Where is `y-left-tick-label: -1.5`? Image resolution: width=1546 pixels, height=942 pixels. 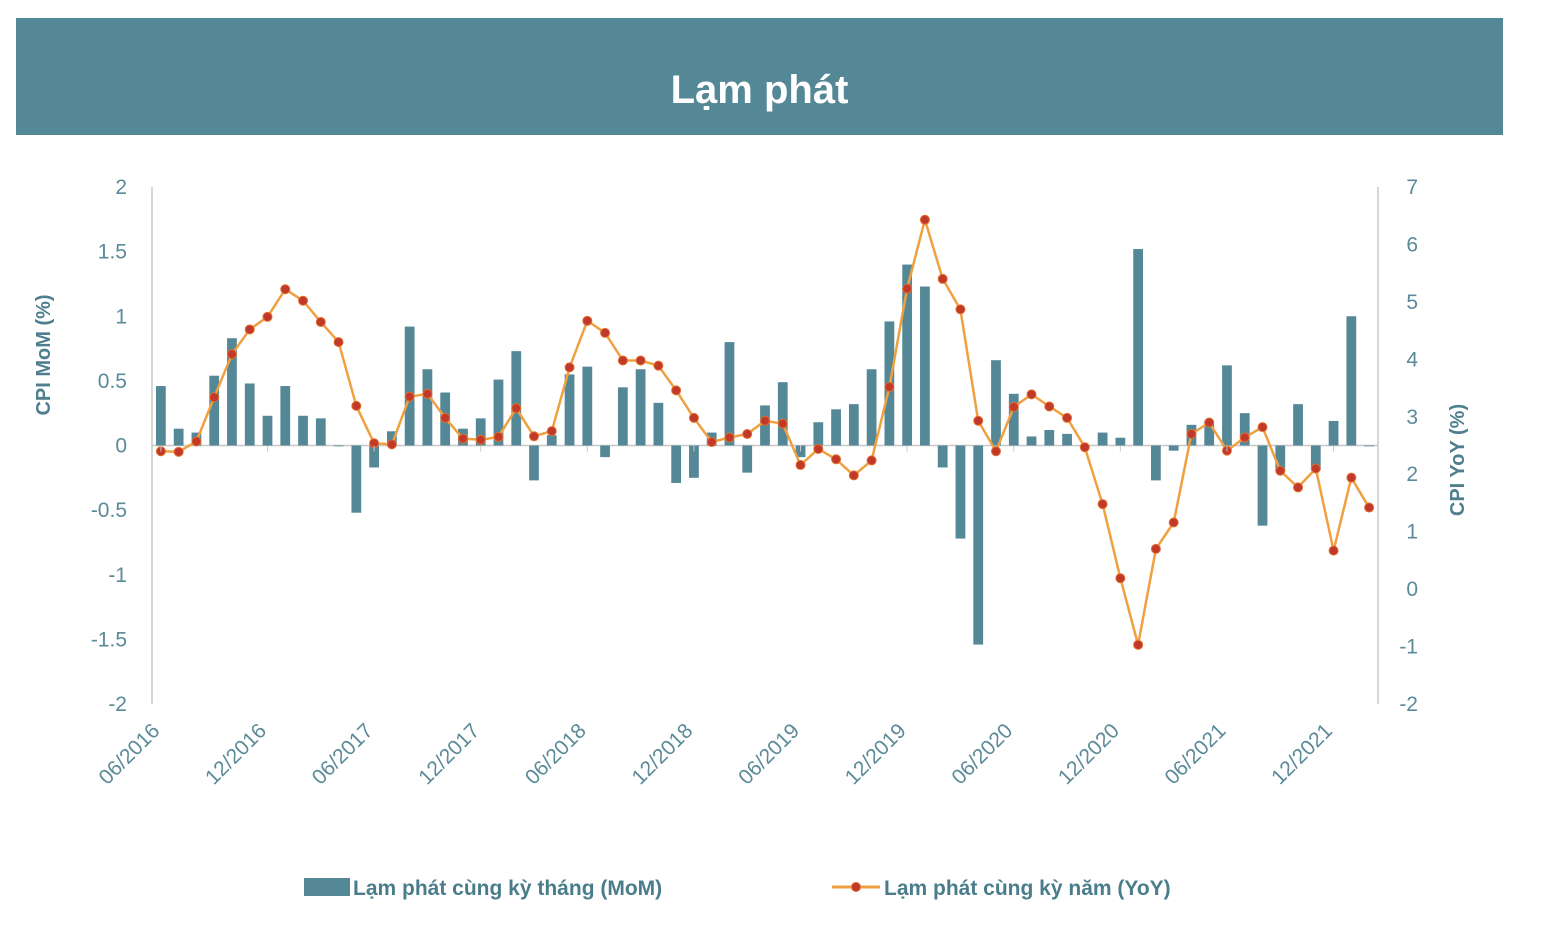
y-left-tick-label: -1.5 is located at coordinates (109, 639).